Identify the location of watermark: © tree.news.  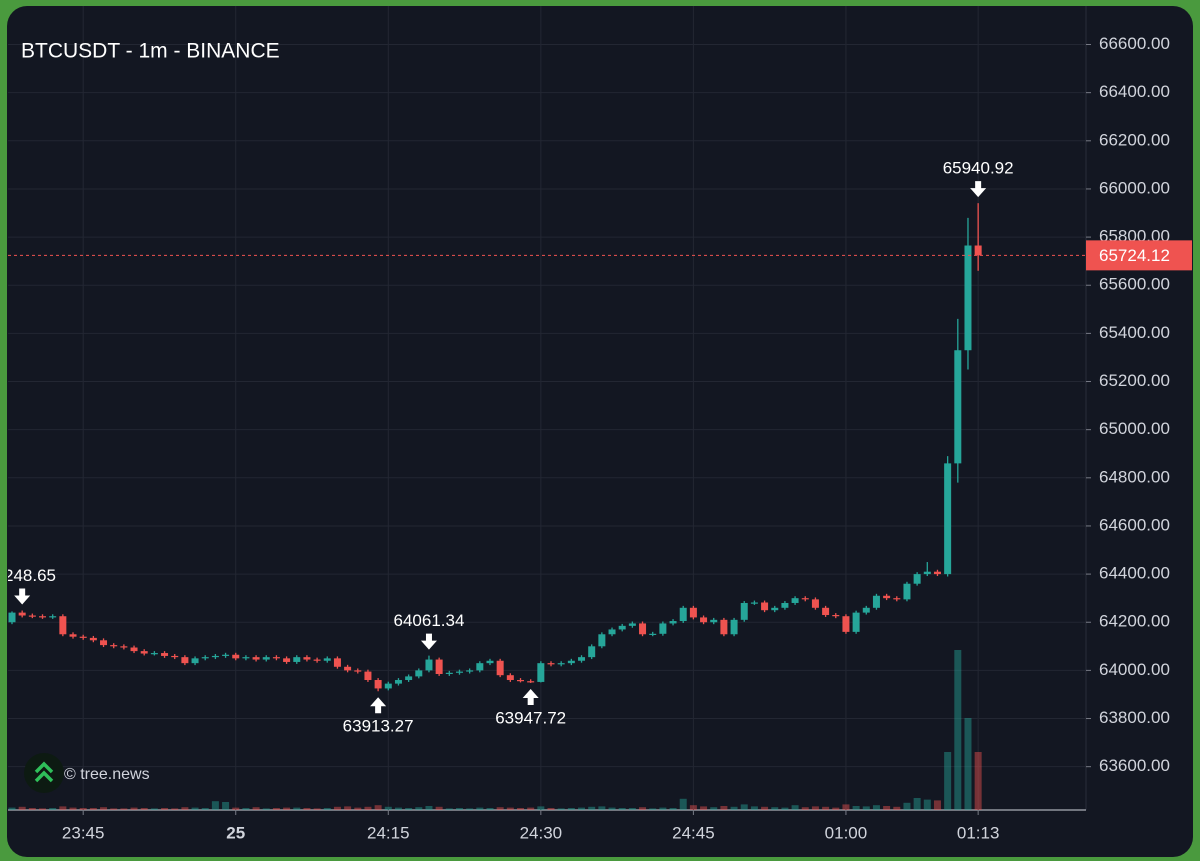
(107, 774).